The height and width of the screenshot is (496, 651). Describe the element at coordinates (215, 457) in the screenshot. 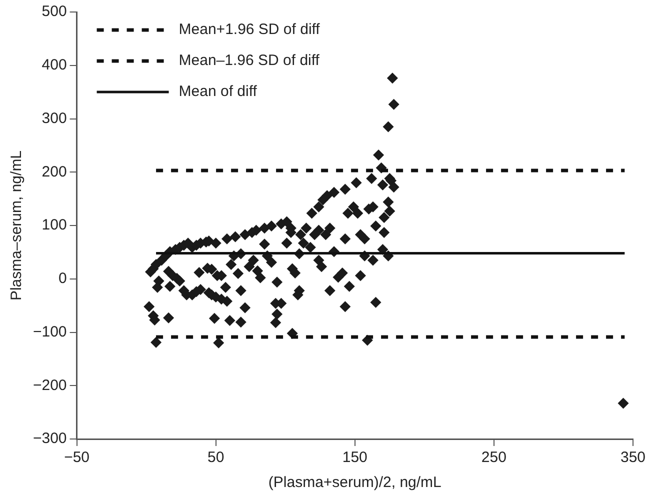

I see `x-tick-label: 50` at that location.